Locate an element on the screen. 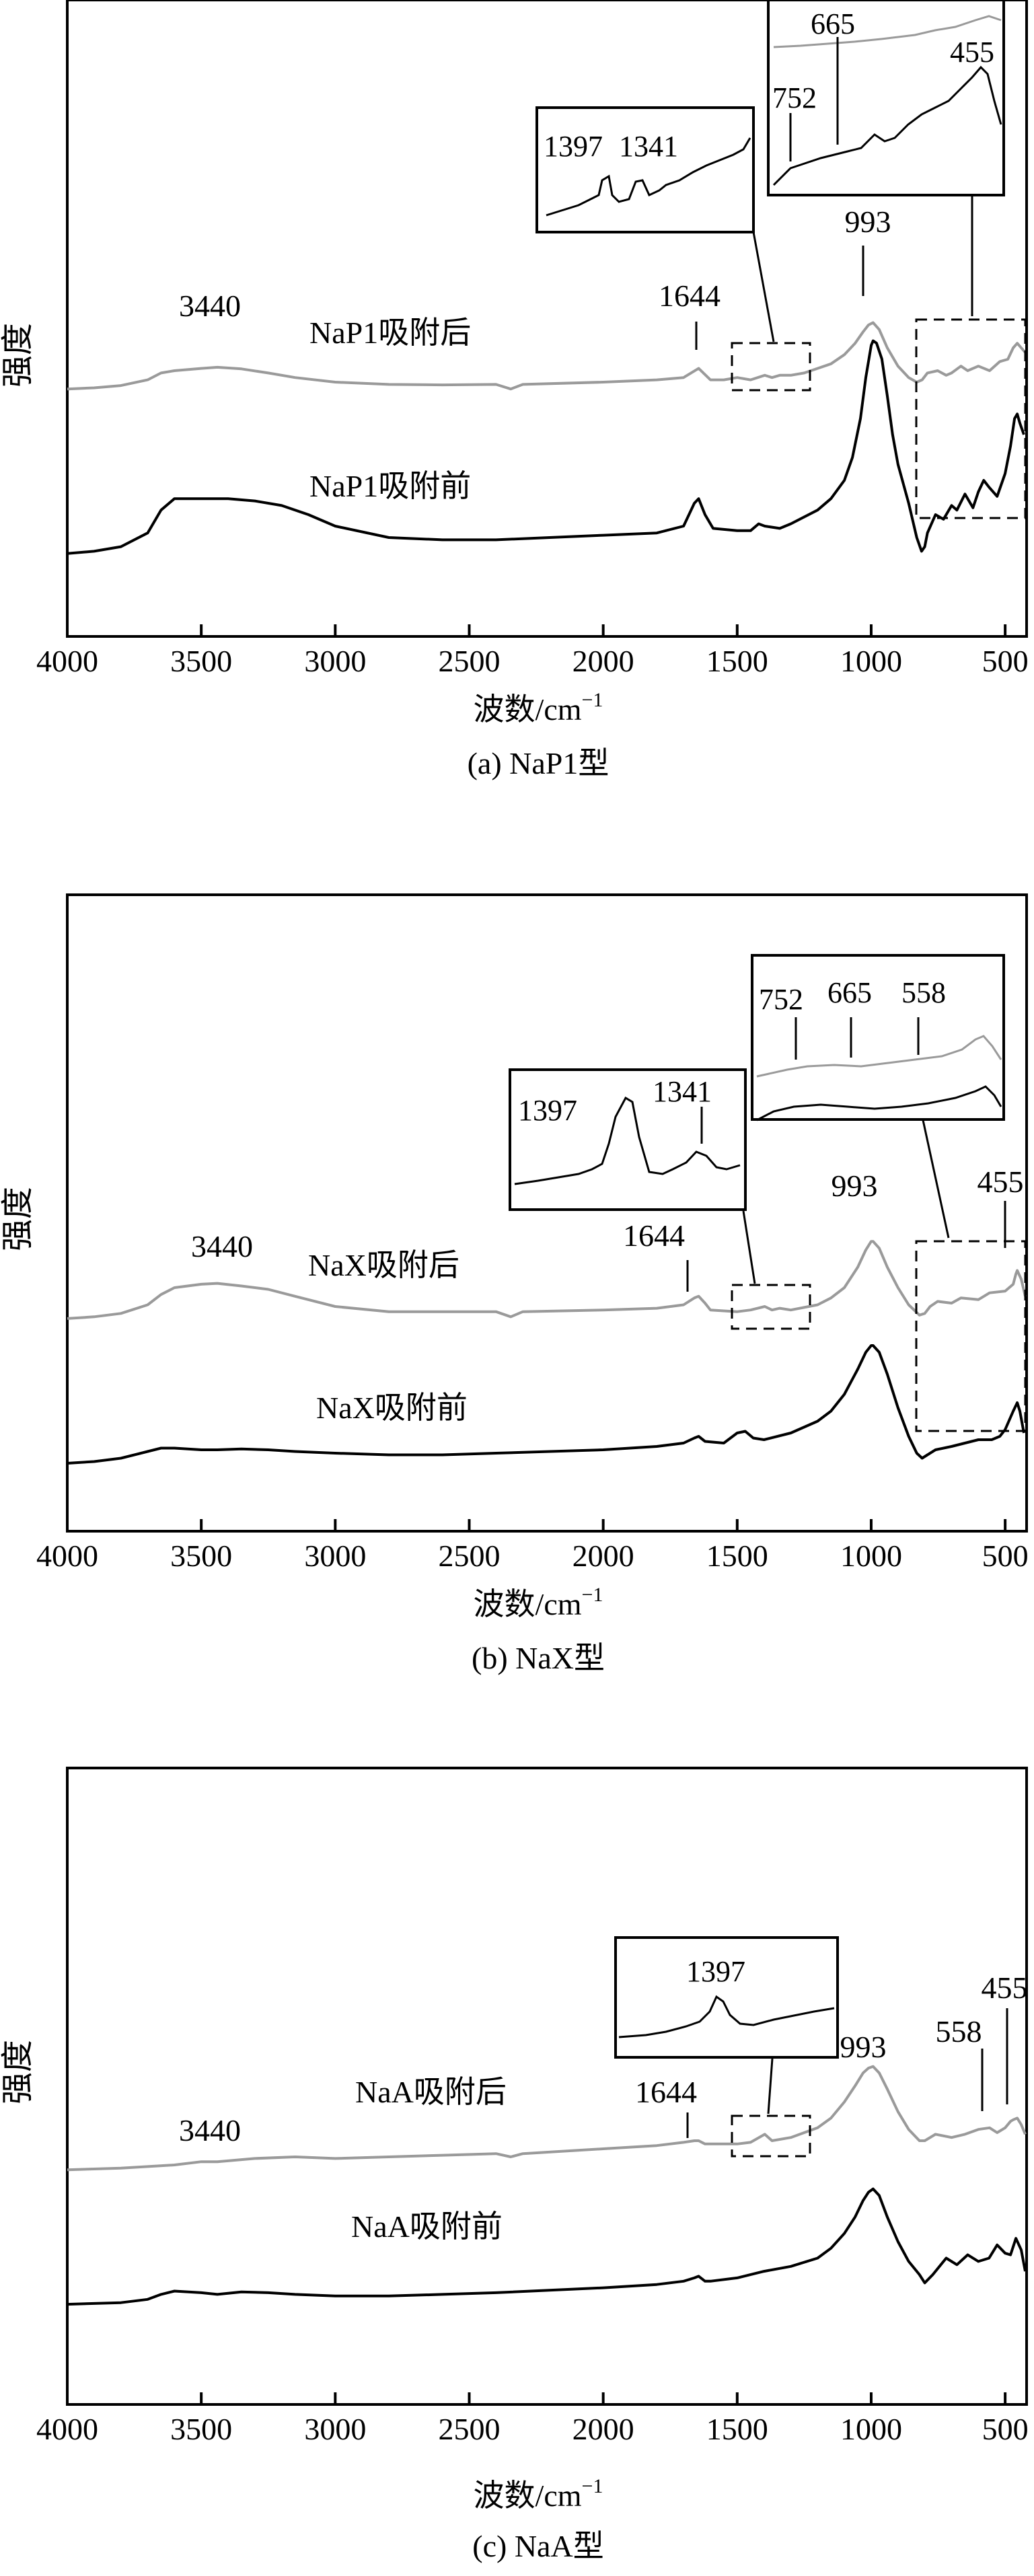  panel-c-inset-trace is located at coordinates (726, 2017).